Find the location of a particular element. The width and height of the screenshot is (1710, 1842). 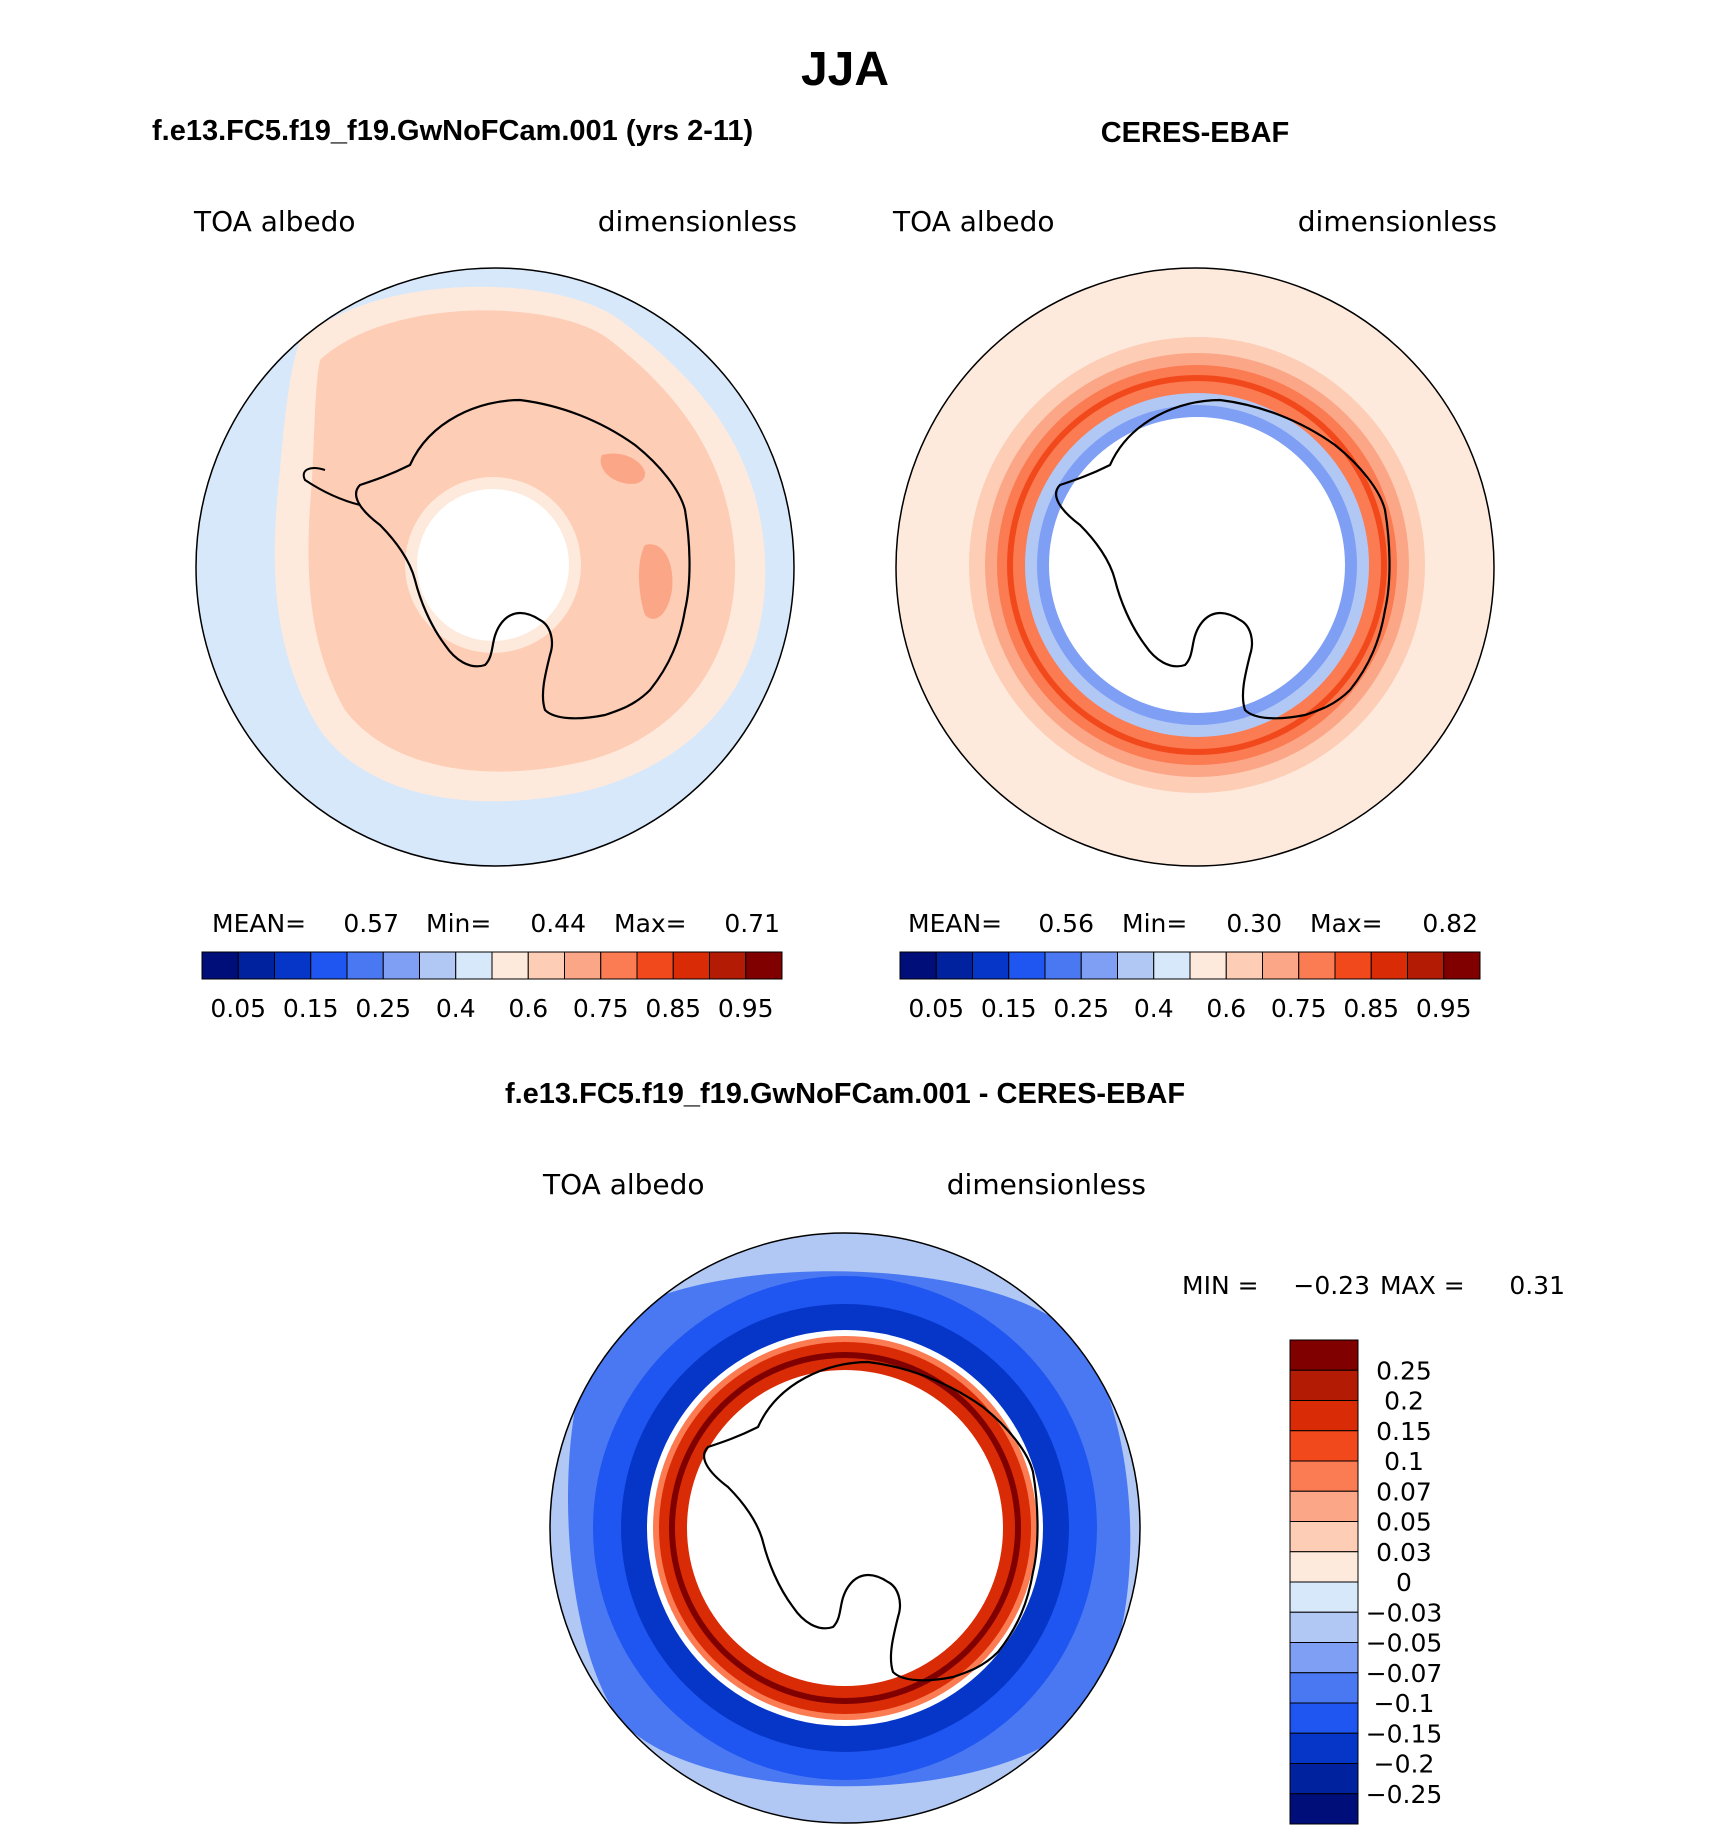

model-pole-missing is located at coordinates (493, 565).